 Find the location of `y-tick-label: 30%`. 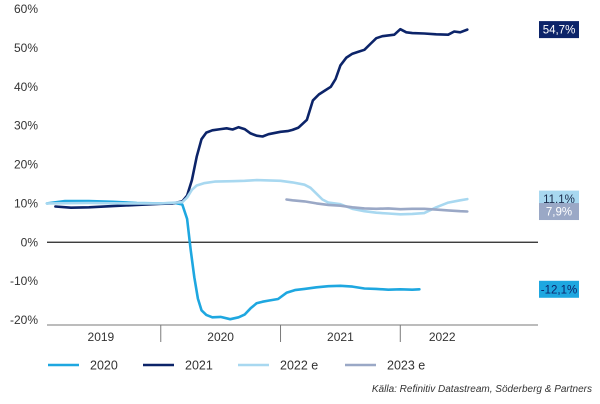

y-tick-label: 30% is located at coordinates (26, 126).